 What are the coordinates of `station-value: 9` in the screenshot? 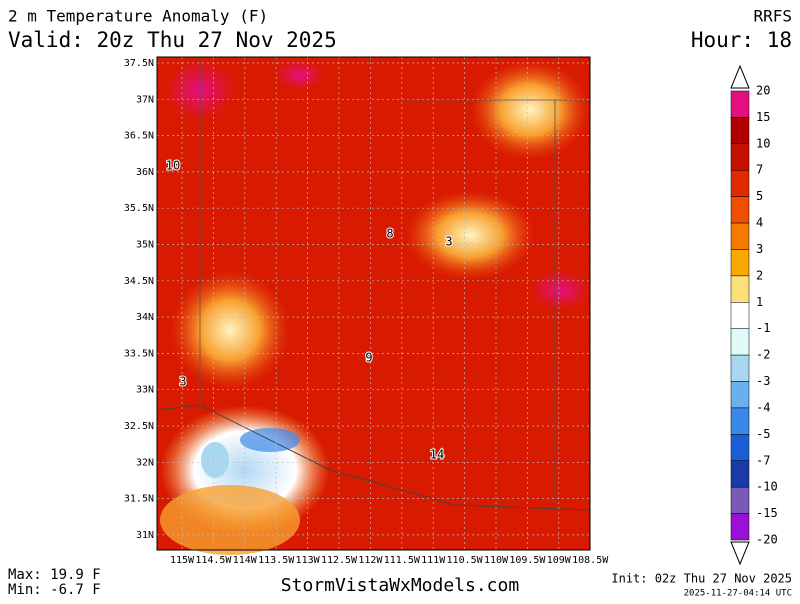 It's located at (368, 358).